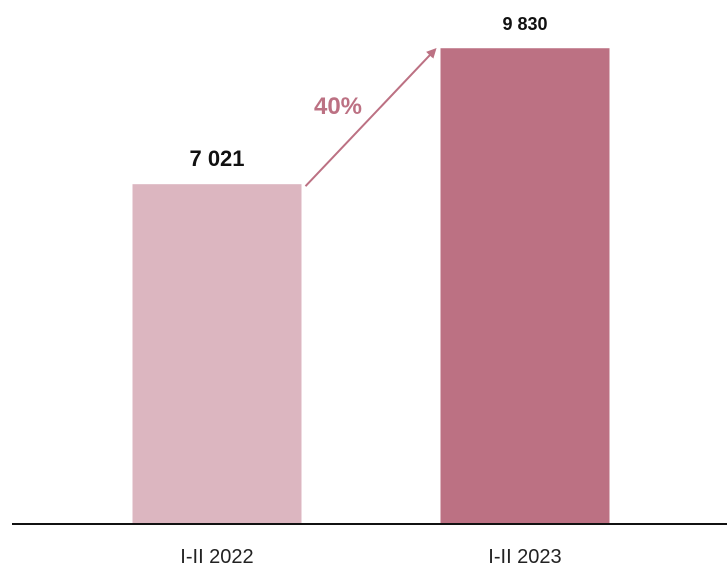  Describe the element at coordinates (216, 158) in the screenshot. I see `value-label-1: 7 021` at that location.